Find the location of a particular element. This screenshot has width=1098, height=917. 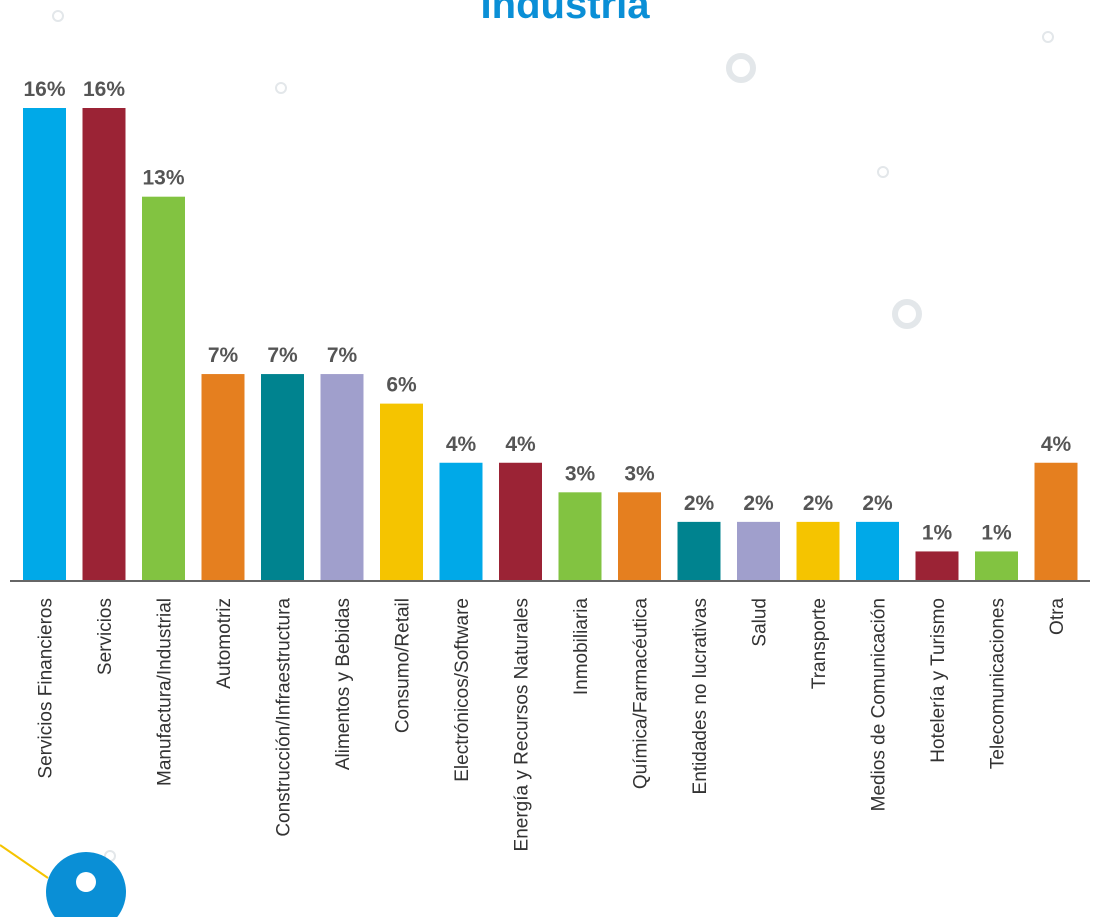

x-tick-label: Energía y Recursos Naturales is located at coordinates (522, 724).